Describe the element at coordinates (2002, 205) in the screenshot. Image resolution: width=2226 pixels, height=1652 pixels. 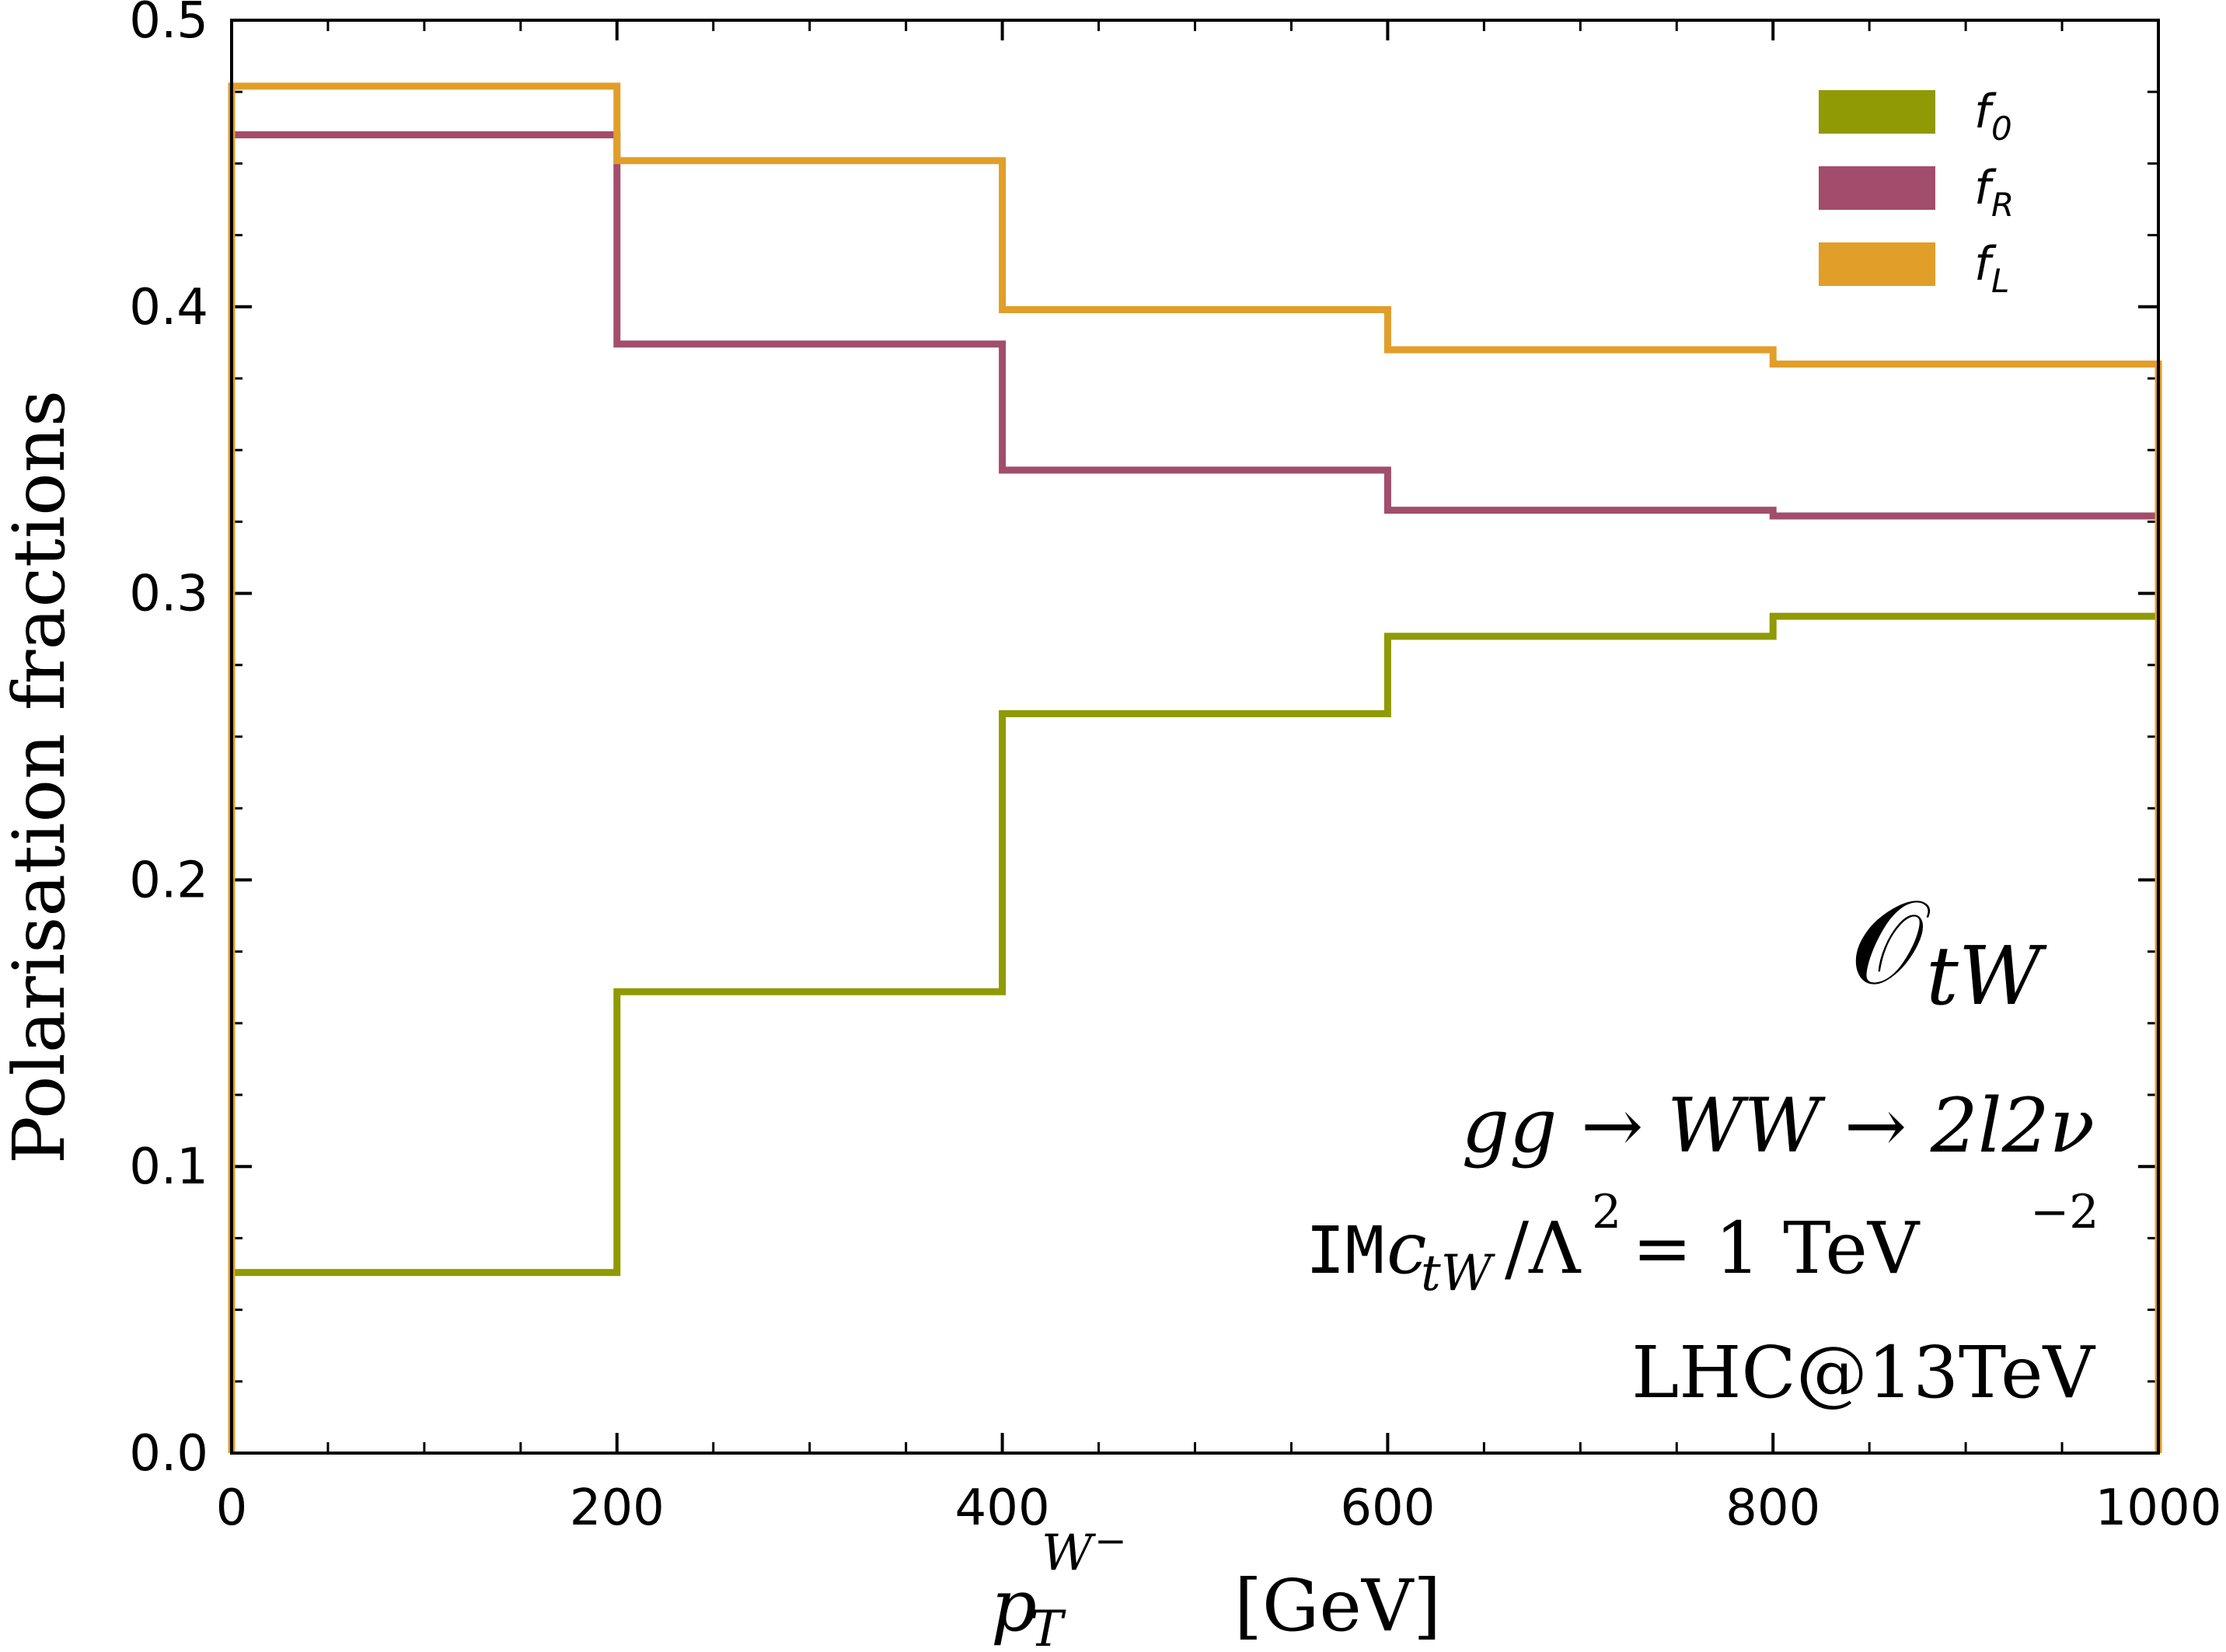
I see `legend-sub-fR: R` at that location.